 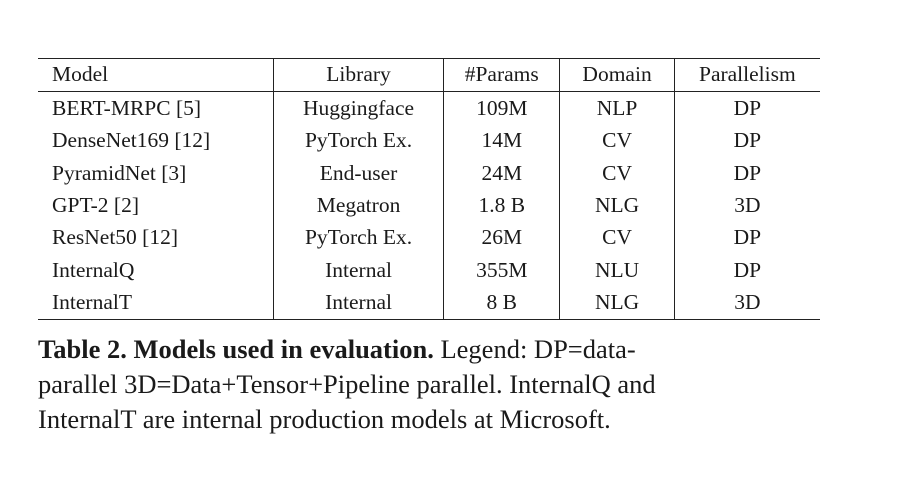 I want to click on table-row: ResNet50 [12] PyTorch Ex. 26M CV DP, so click(x=429, y=238).